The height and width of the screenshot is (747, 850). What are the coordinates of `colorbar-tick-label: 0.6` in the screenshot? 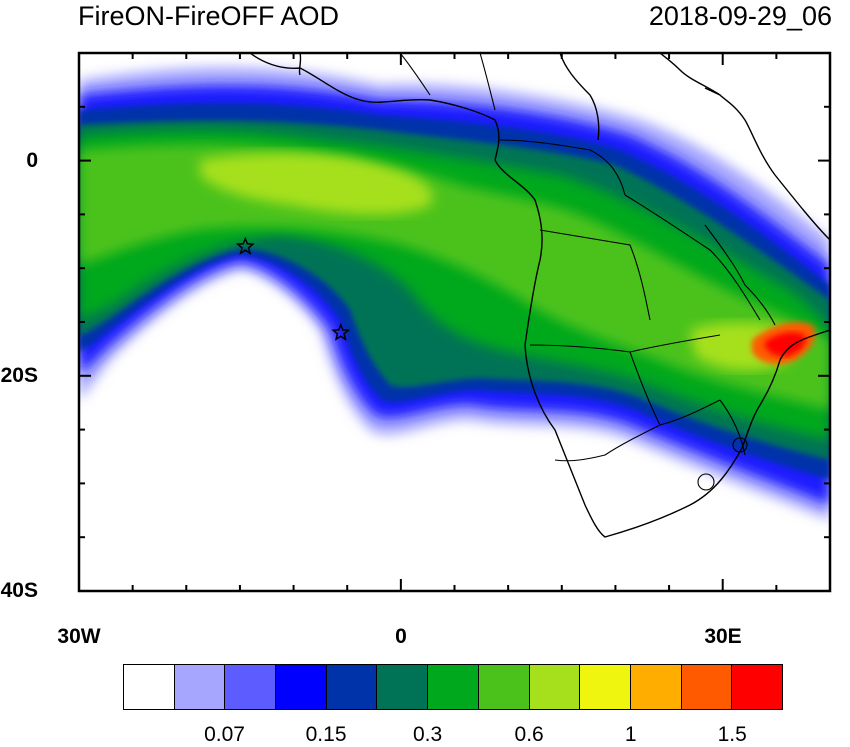 It's located at (529, 734).